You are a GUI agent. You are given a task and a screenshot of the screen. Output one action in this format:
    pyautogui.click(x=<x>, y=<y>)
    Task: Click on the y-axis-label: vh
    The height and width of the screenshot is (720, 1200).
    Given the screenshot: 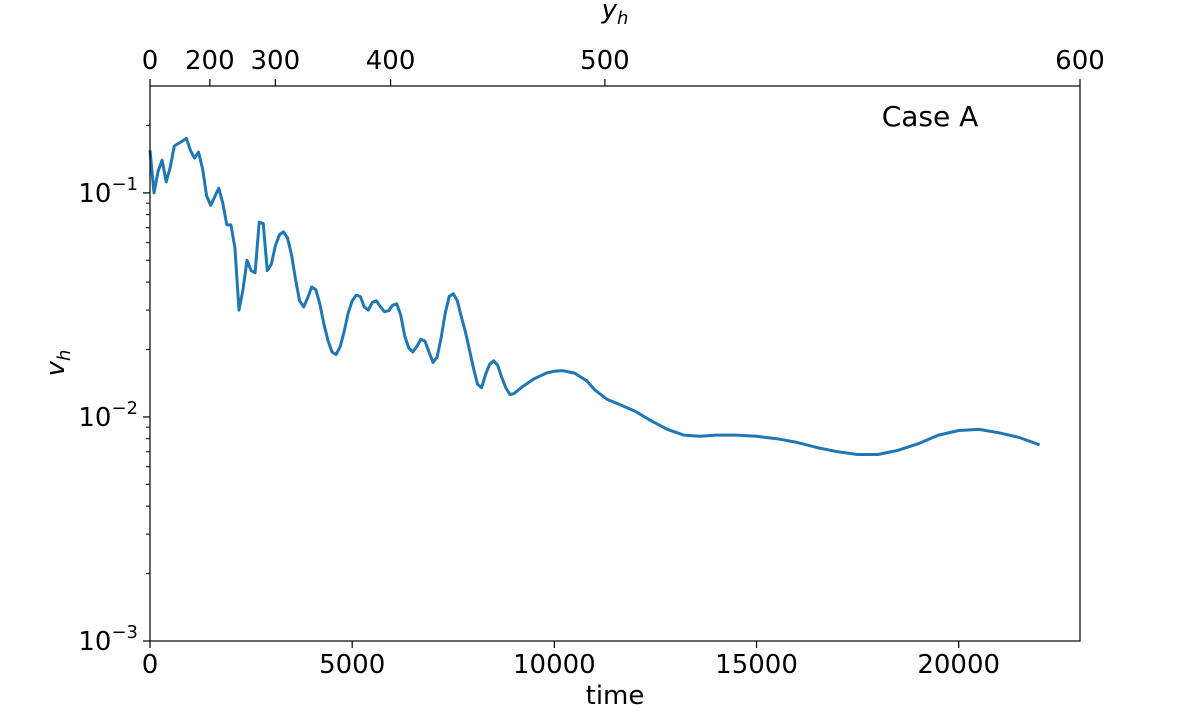 What is the action you would take?
    pyautogui.click(x=58, y=363)
    